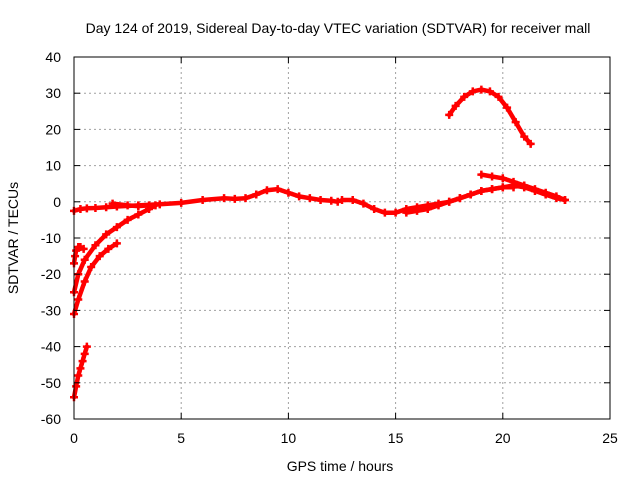 The image size is (640, 480). What do you see at coordinates (51, 419) in the screenshot?
I see `y-tick-label: -60` at bounding box center [51, 419].